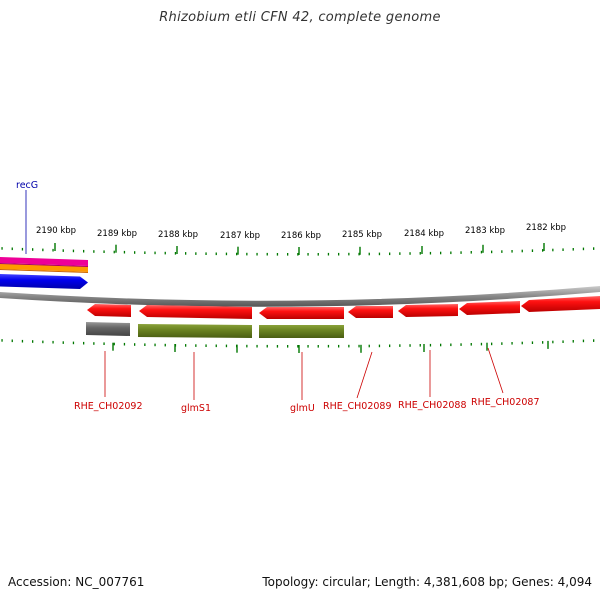  What do you see at coordinates (108, 329) in the screenshot?
I see `gene-RHE_CH02092` at bounding box center [108, 329].